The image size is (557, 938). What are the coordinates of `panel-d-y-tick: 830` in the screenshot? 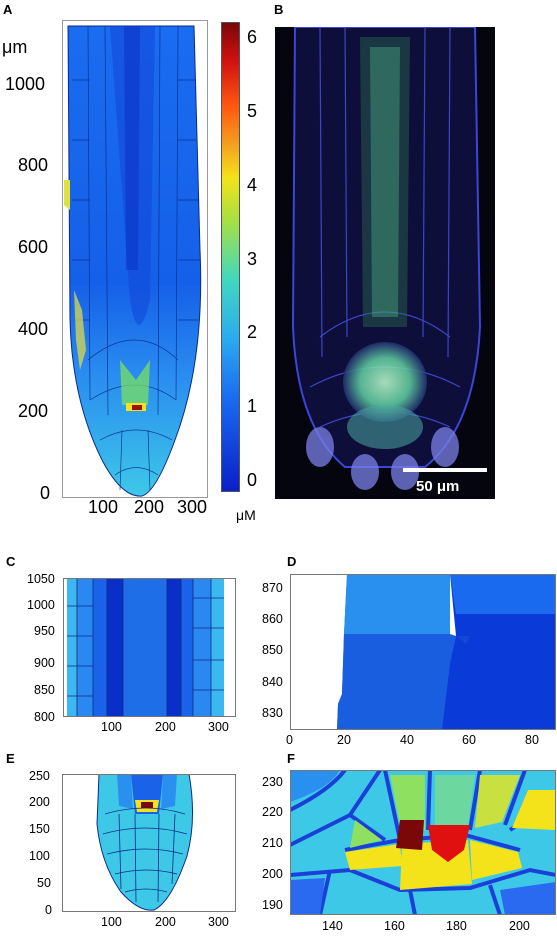 It's located at (272, 713).